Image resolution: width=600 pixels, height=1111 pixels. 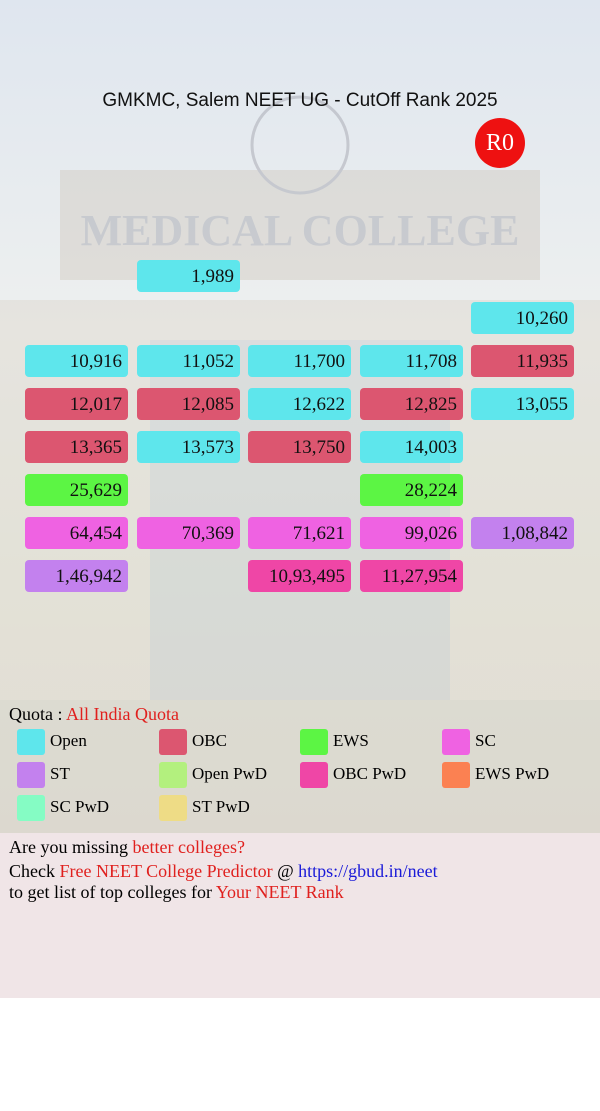 What do you see at coordinates (230, 773) in the screenshot?
I see `legend-label: Open PwD` at bounding box center [230, 773].